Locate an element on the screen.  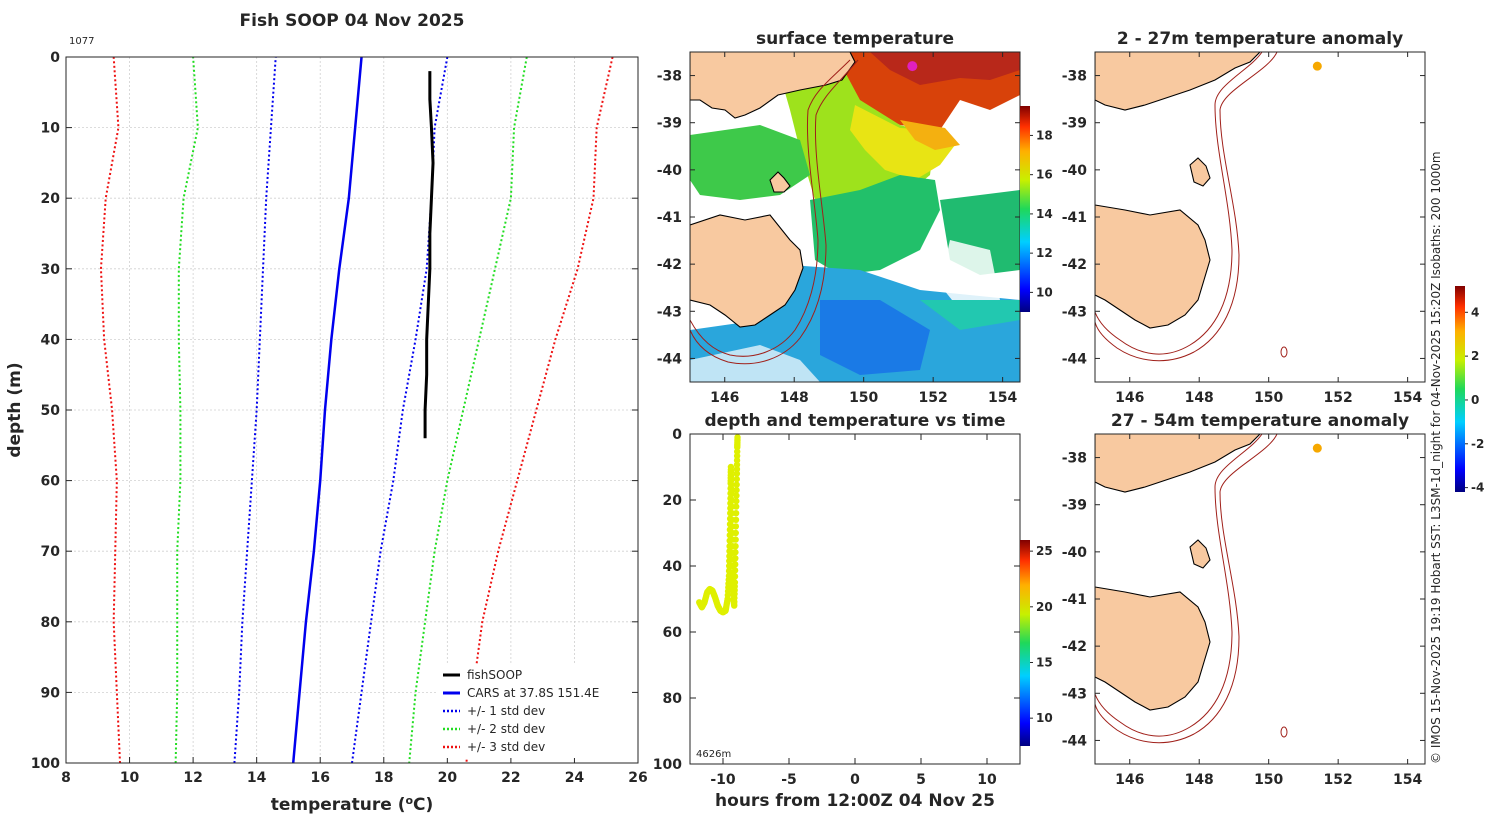
colorbar-tick-label: 25 is located at coordinates (1044, 551).